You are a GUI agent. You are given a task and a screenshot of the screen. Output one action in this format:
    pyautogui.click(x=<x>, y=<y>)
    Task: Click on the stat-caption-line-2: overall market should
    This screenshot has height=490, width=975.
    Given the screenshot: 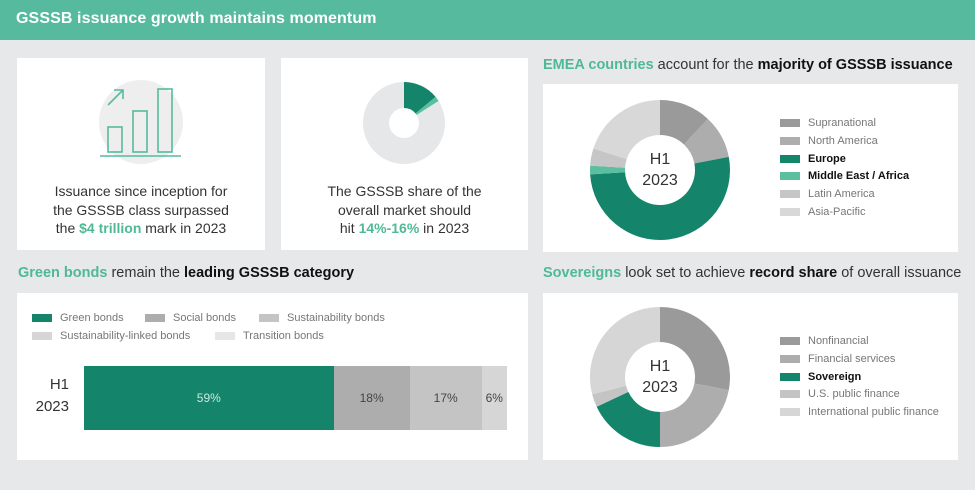 What is the action you would take?
    pyautogui.click(x=404, y=209)
    